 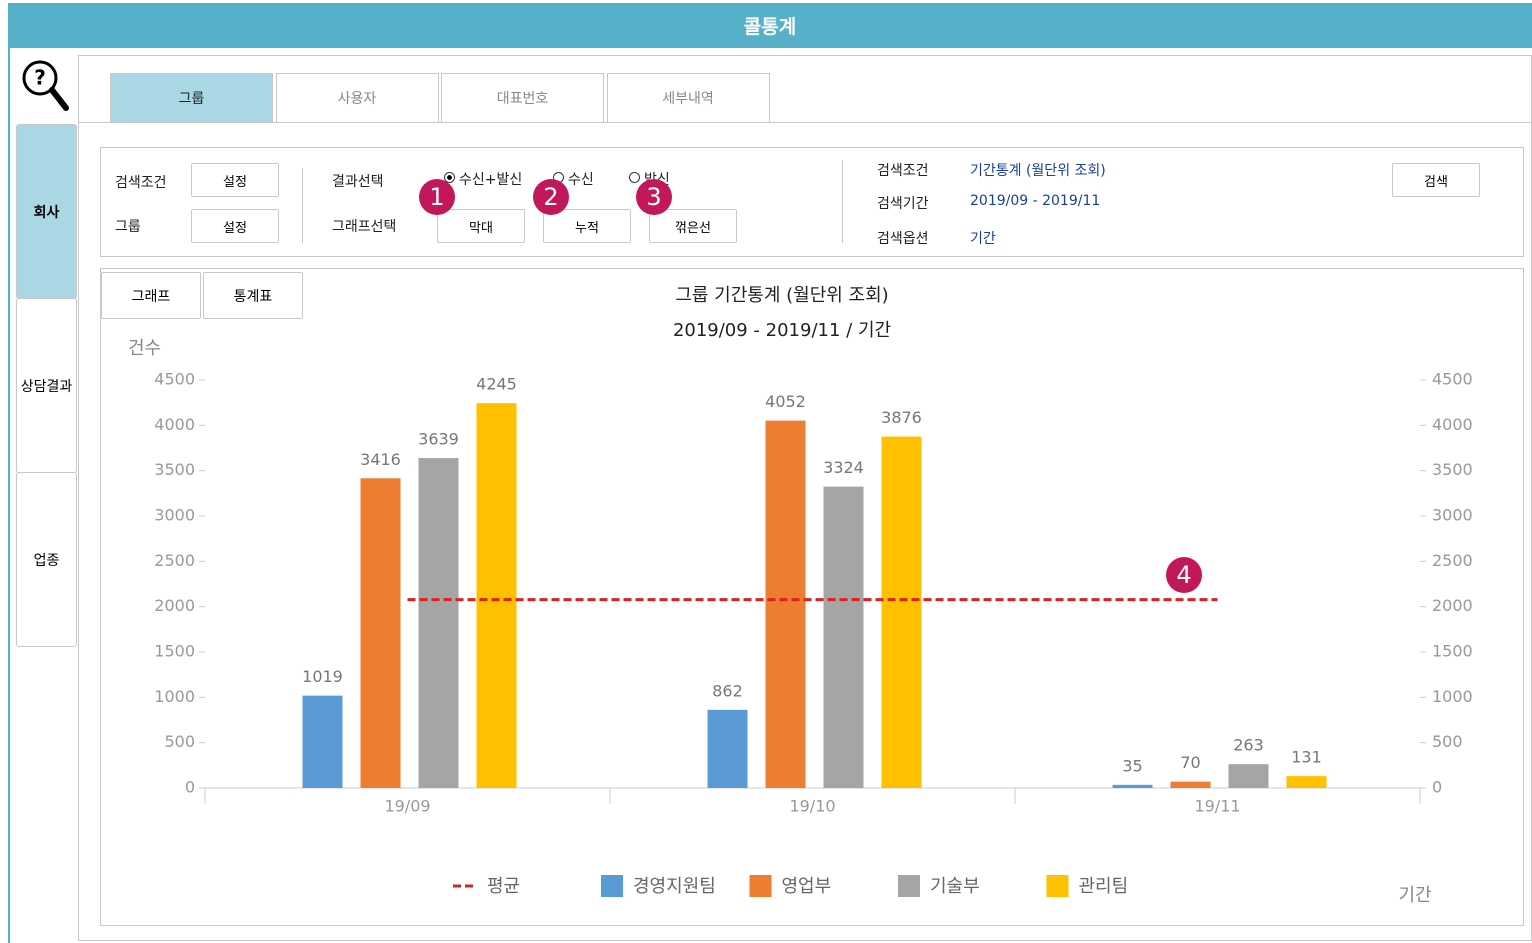 What do you see at coordinates (380, 459) in the screenshot?
I see `data-label: 3416` at bounding box center [380, 459].